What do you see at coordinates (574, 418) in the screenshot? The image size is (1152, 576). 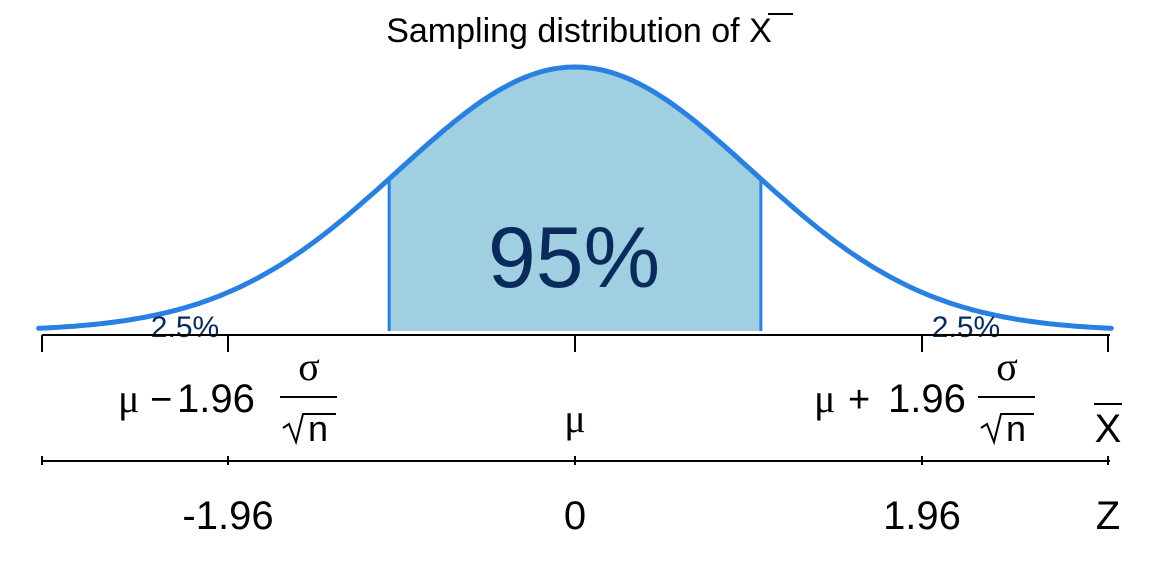 I see `xbar-center-tick-label: μ` at bounding box center [574, 418].